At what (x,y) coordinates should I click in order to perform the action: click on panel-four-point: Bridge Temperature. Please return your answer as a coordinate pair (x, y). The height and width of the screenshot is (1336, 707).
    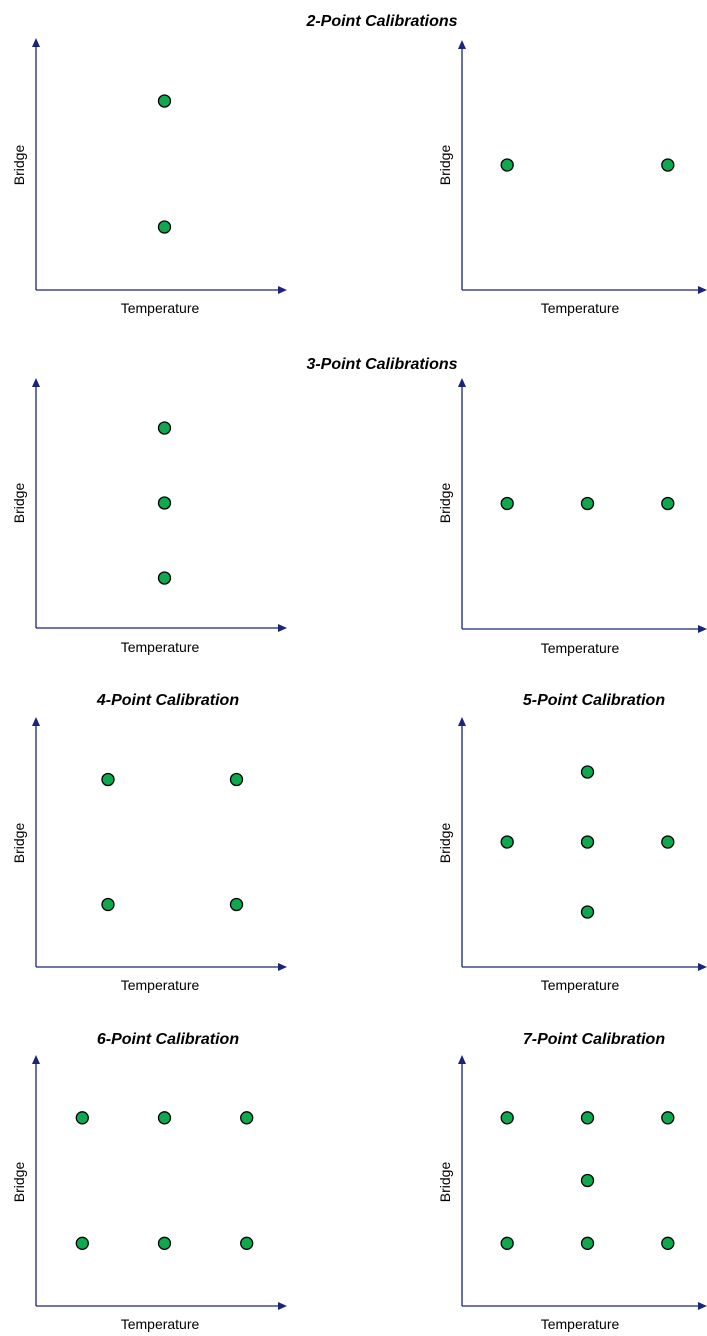
    Looking at the image, I should click on (149, 855).